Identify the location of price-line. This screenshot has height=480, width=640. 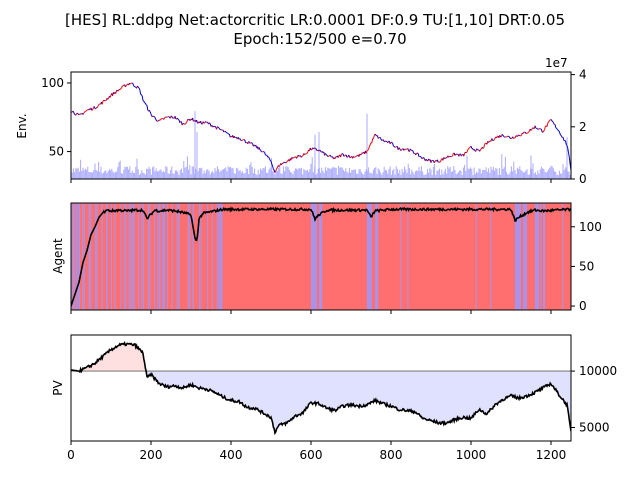
(321, 127).